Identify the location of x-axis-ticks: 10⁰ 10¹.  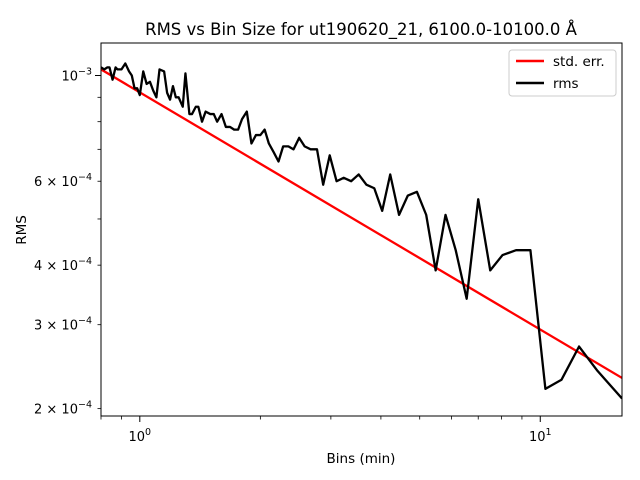
(326, 430).